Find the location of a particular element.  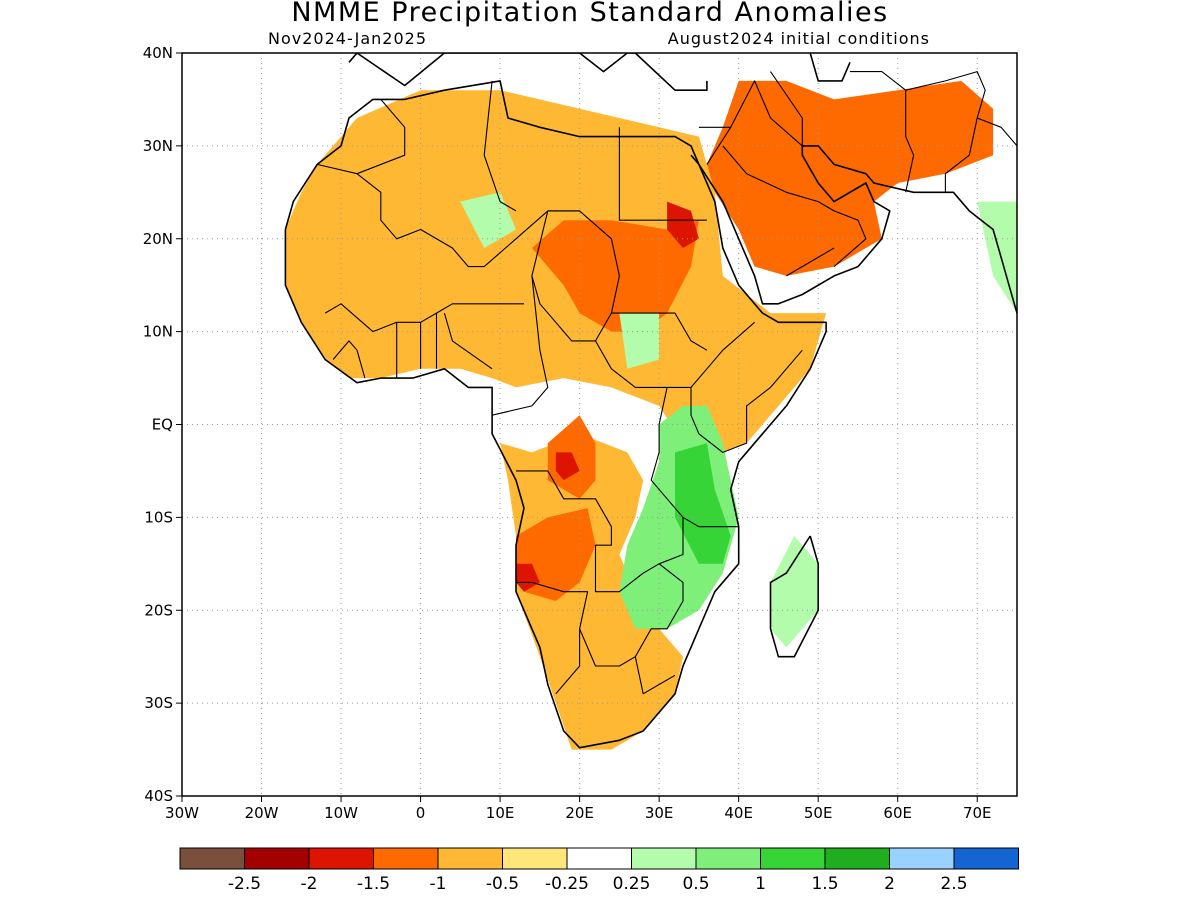

legend-label: 0.5 is located at coordinates (695, 884).